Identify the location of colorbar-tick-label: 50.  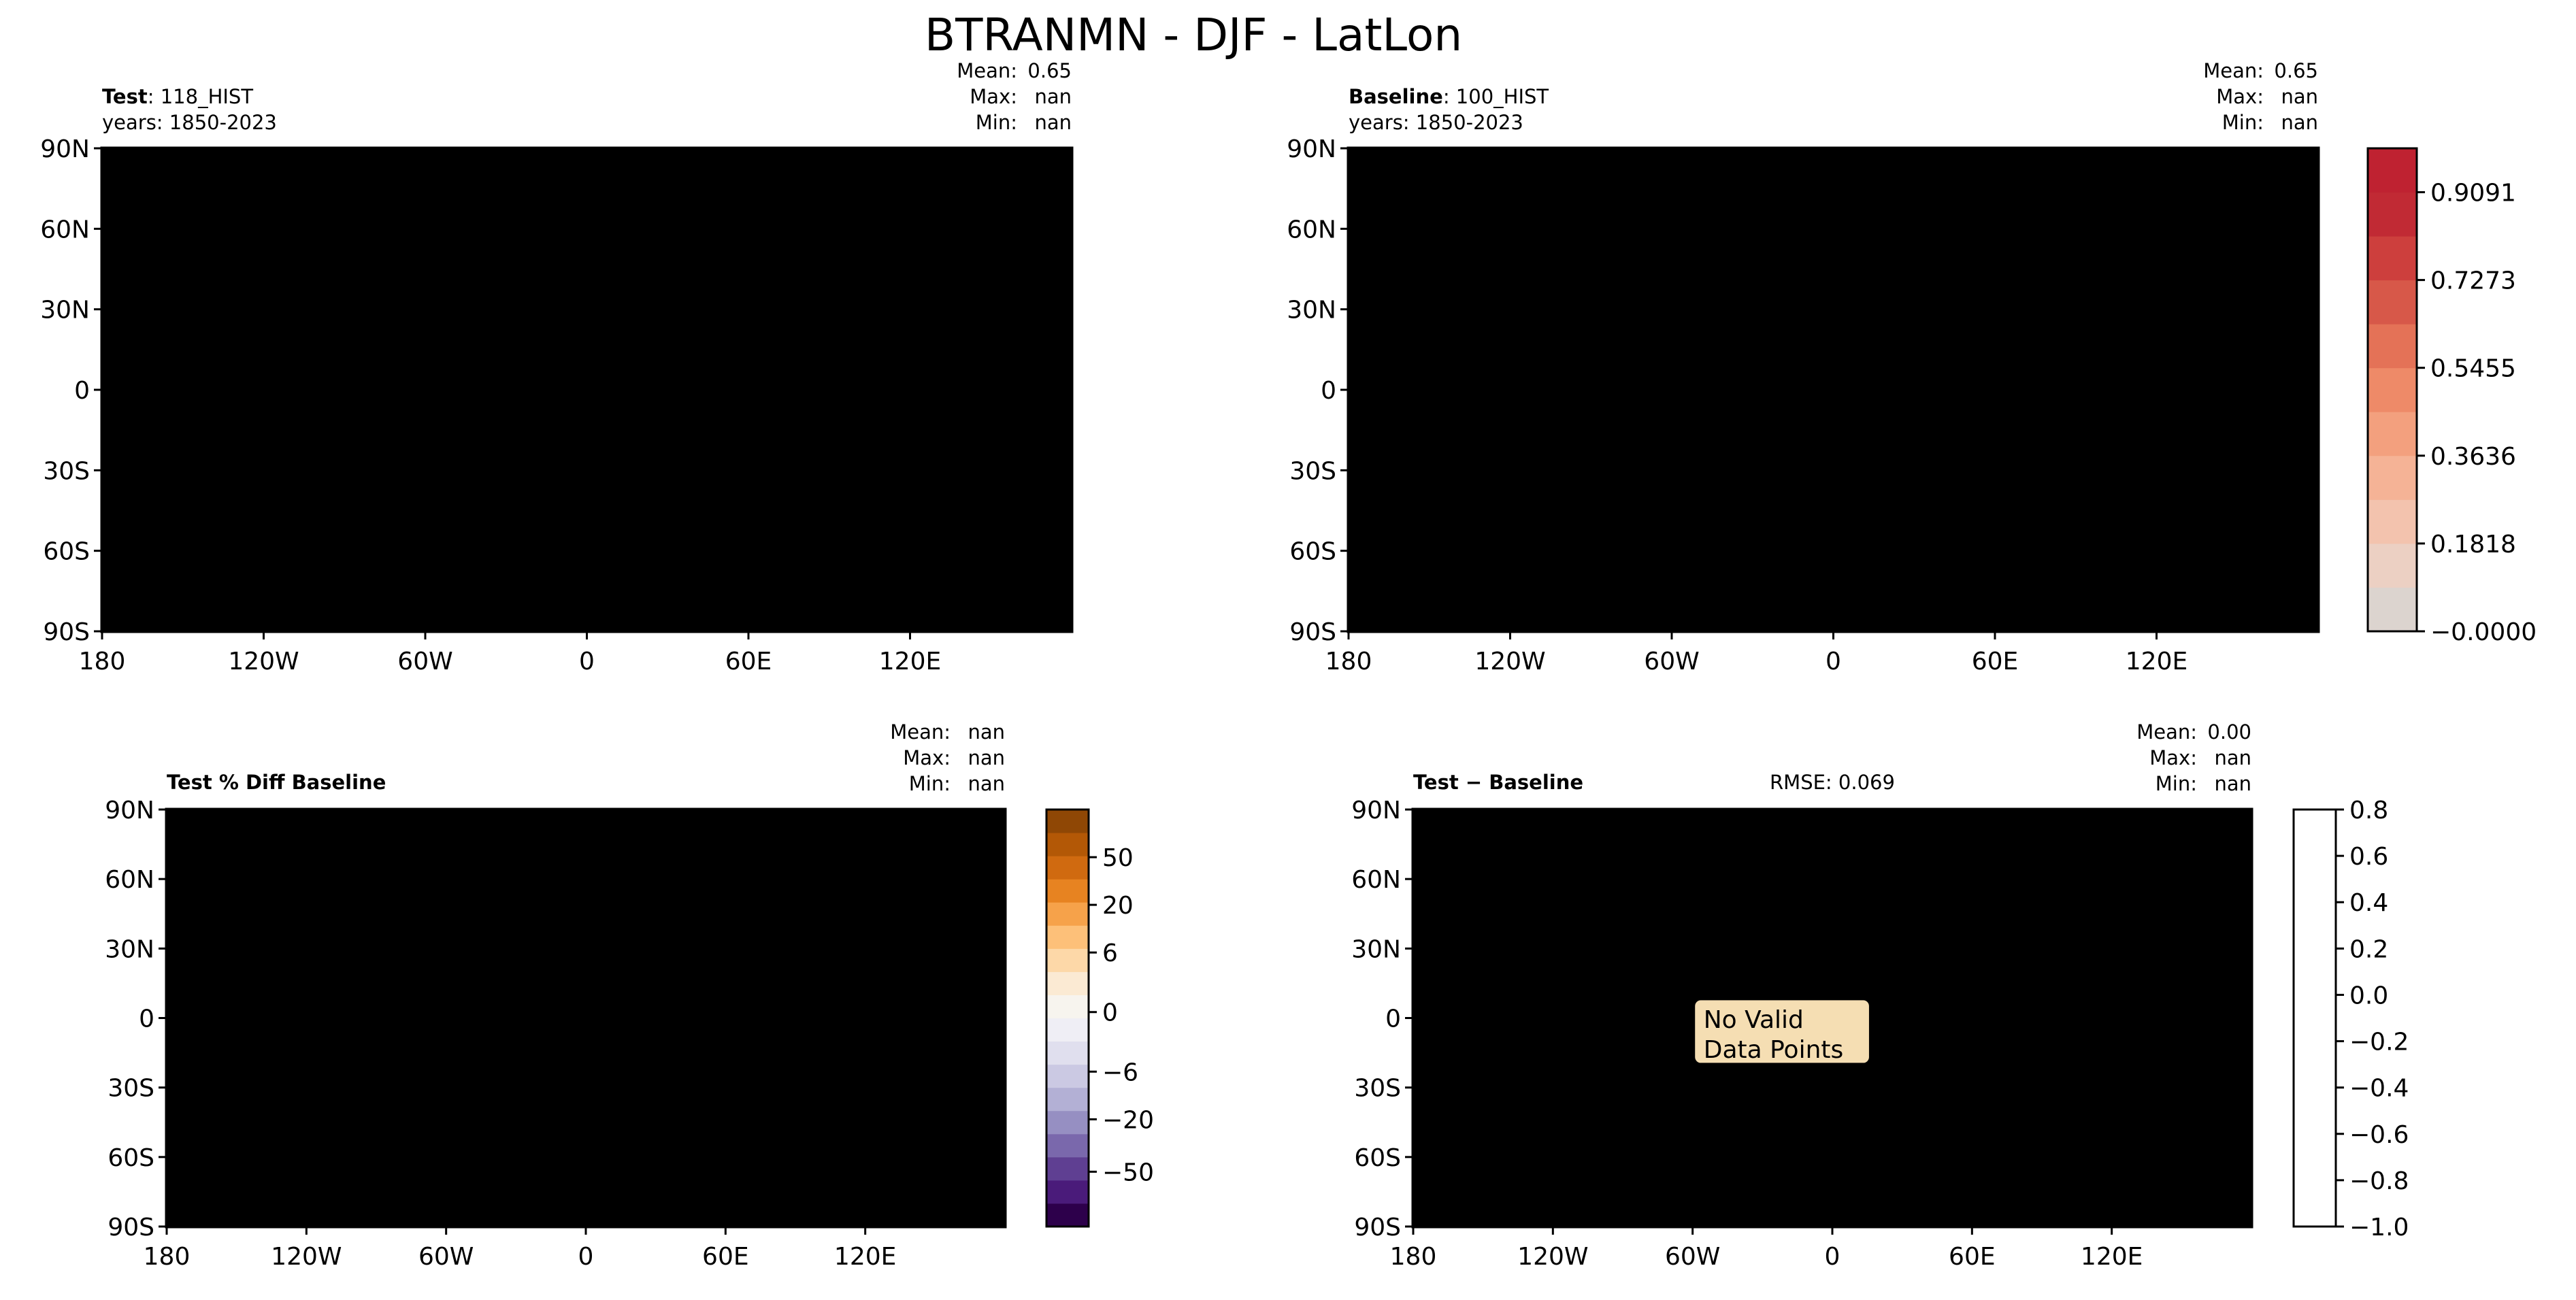
(1118, 858).